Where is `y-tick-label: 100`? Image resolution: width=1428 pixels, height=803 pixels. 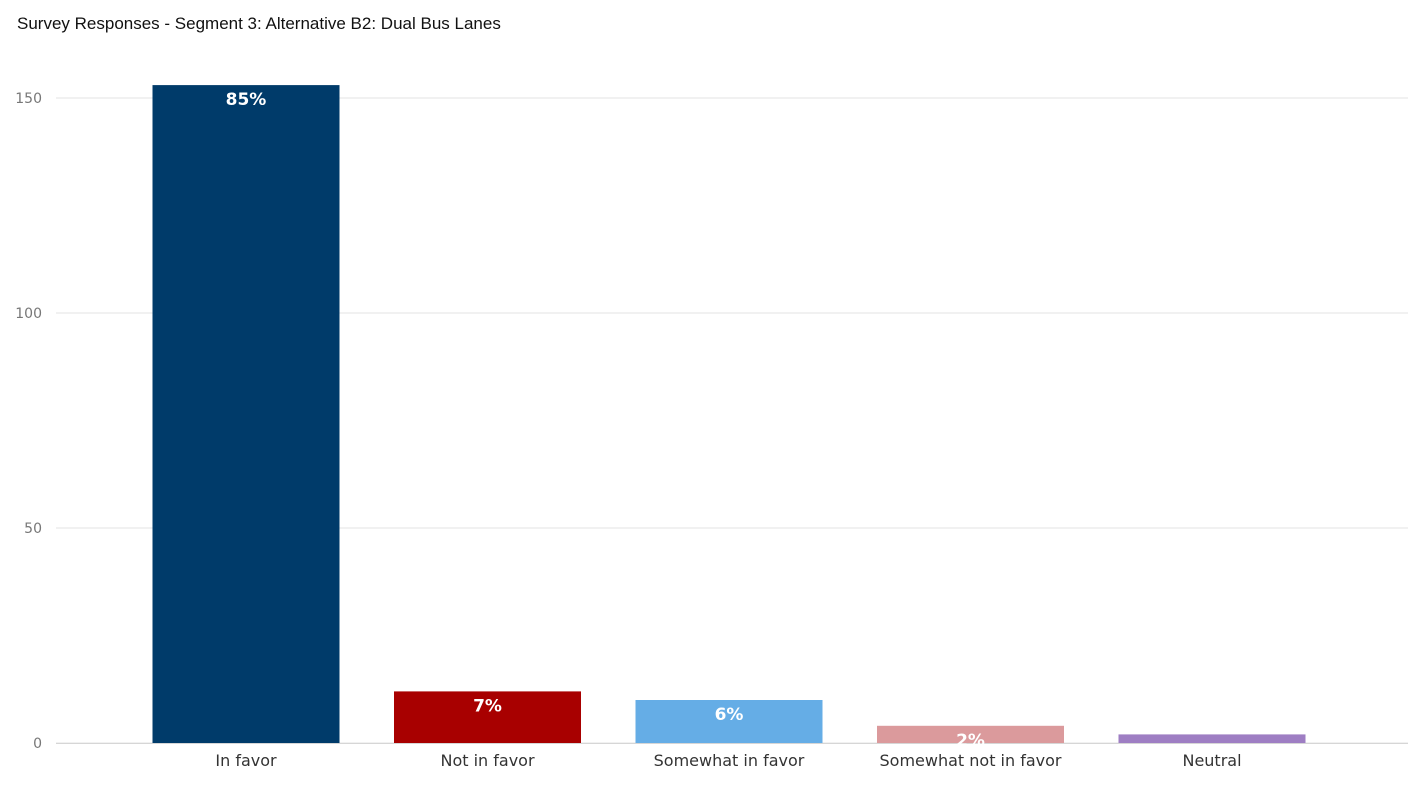 y-tick-label: 100 is located at coordinates (28, 314).